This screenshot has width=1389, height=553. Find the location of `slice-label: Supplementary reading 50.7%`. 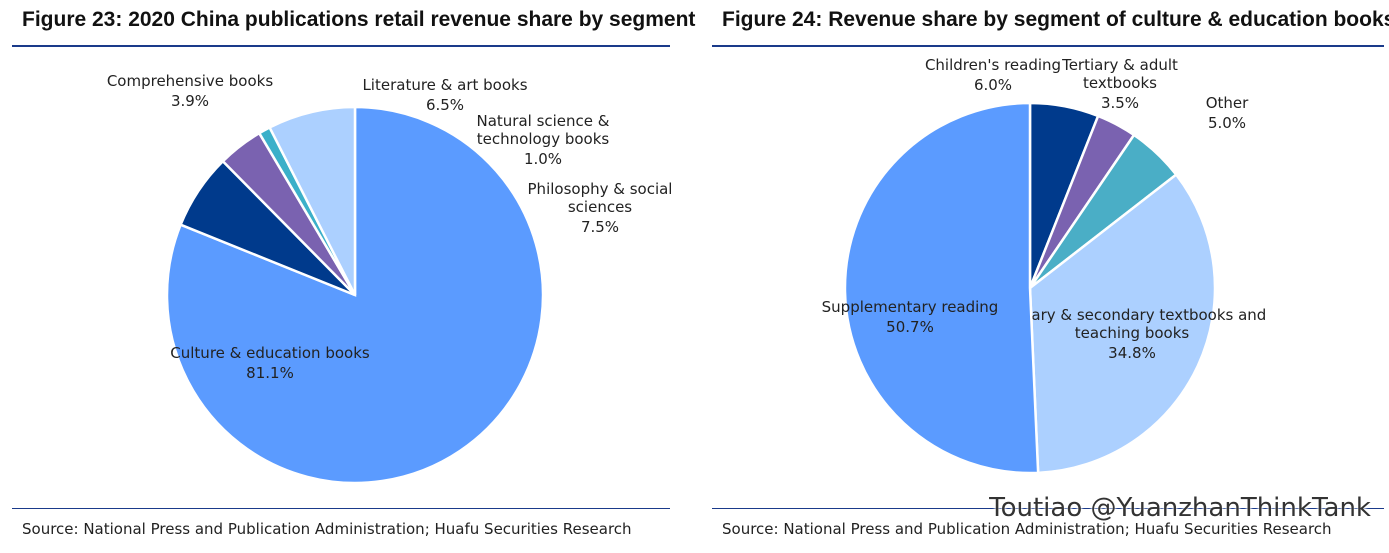

slice-label: Supplementary reading 50.7% is located at coordinates (910, 317).